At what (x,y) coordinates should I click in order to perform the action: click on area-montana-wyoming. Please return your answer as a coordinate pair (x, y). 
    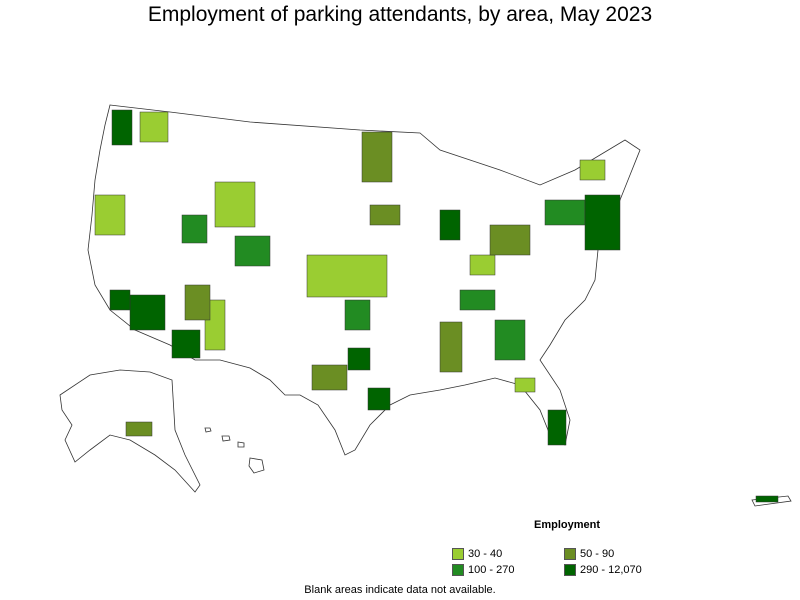
    Looking at the image, I should click on (235, 204).